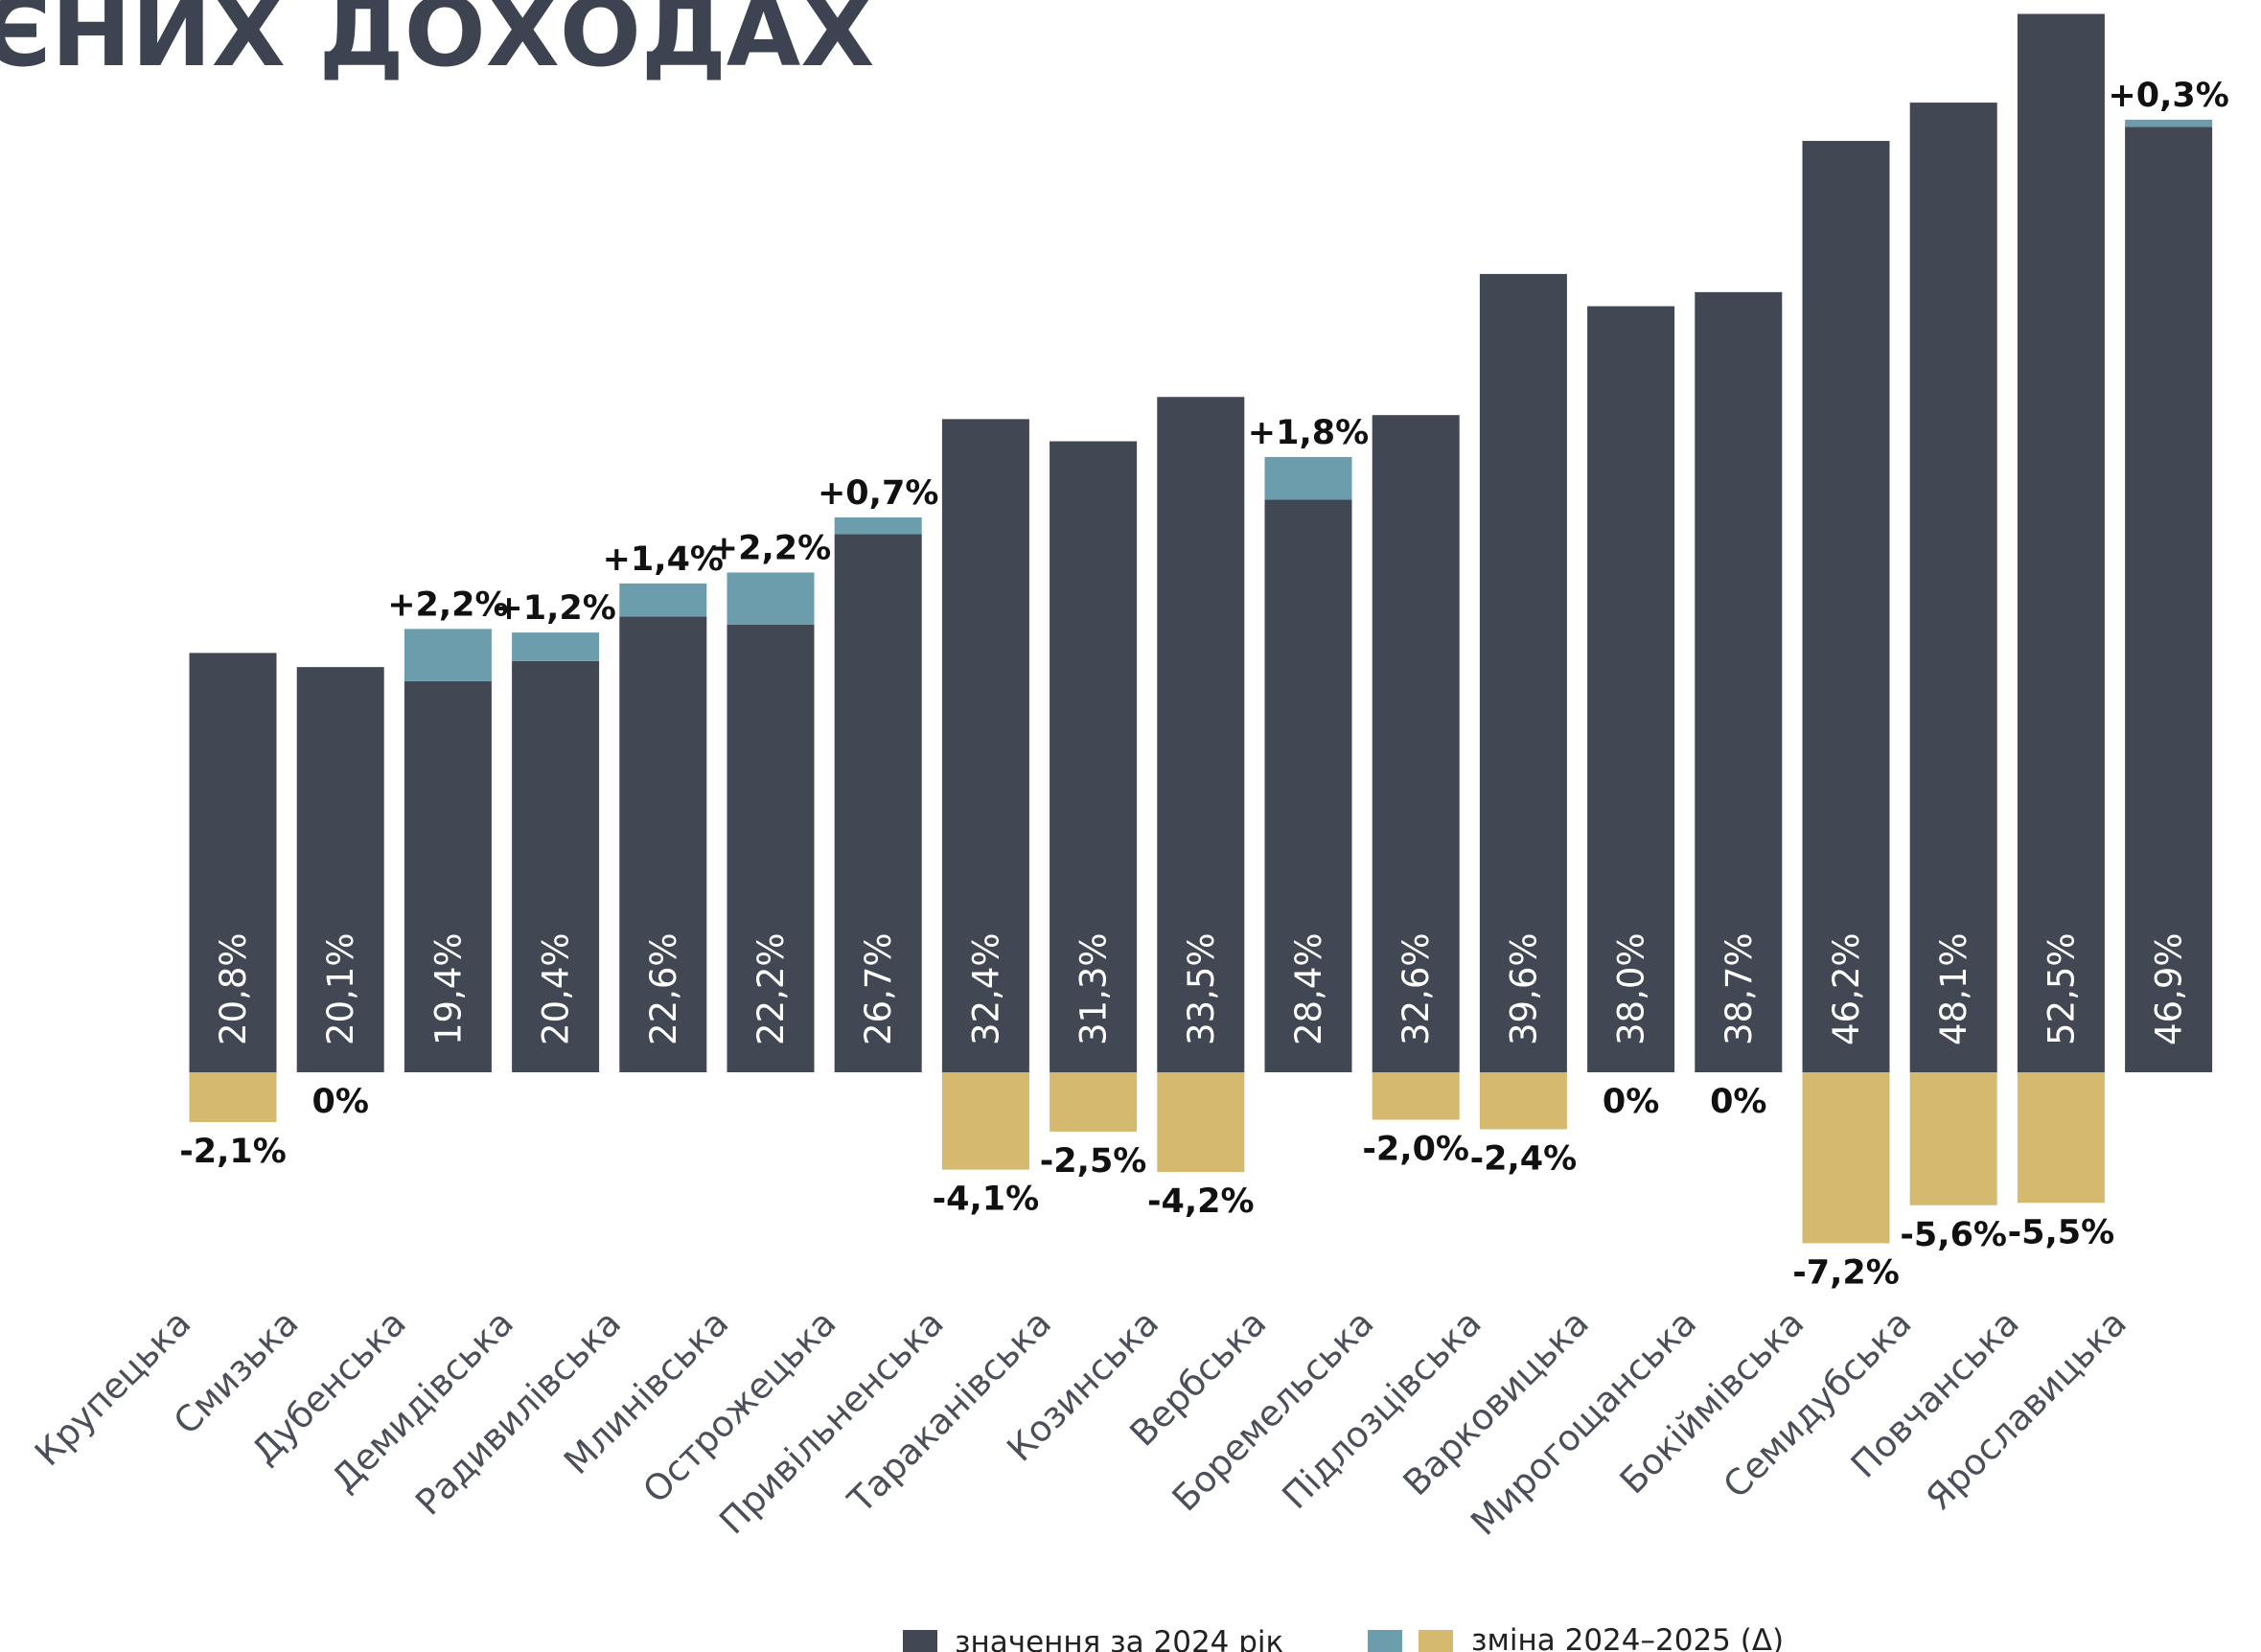  Describe the element at coordinates (1740, 989) in the screenshot. I see `bar-value-label: 38,7%` at that location.